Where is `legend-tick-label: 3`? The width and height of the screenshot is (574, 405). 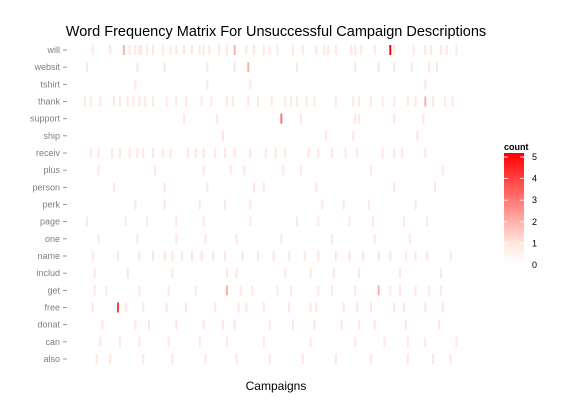 legend-tick-label: 3 is located at coordinates (534, 200).